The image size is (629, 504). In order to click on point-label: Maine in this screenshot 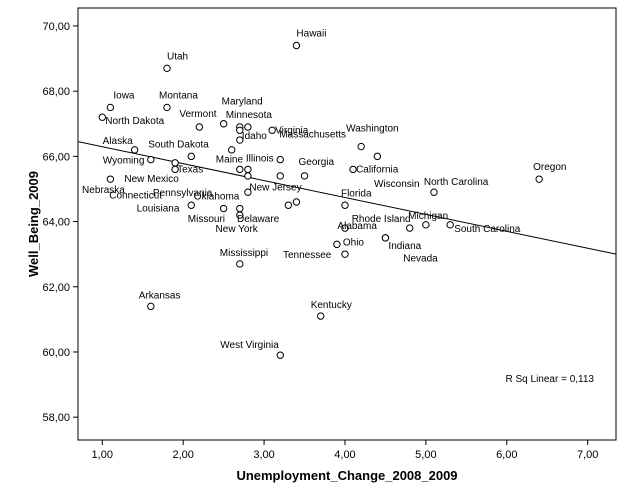, I will do `click(230, 159)`.